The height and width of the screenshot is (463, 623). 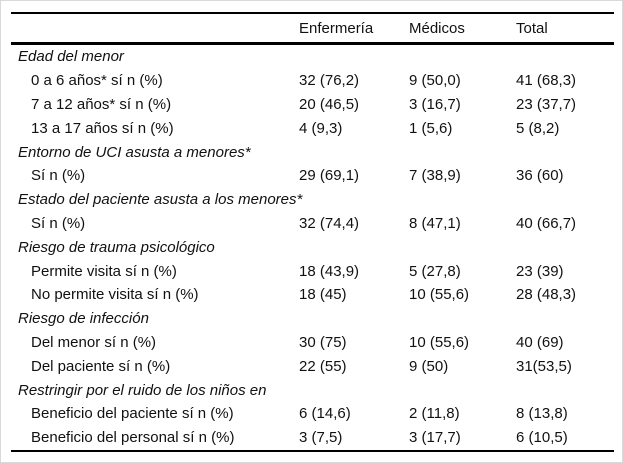 What do you see at coordinates (329, 271) in the screenshot?
I see `value-enfermeria: 18 (43,9)` at bounding box center [329, 271].